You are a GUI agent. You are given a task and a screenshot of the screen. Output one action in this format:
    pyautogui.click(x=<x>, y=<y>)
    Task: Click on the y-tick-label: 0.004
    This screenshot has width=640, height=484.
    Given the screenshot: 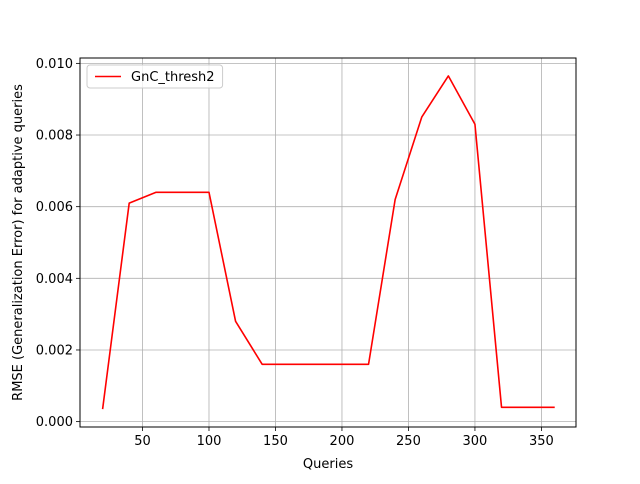 What is the action you would take?
    pyautogui.click(x=54, y=279)
    